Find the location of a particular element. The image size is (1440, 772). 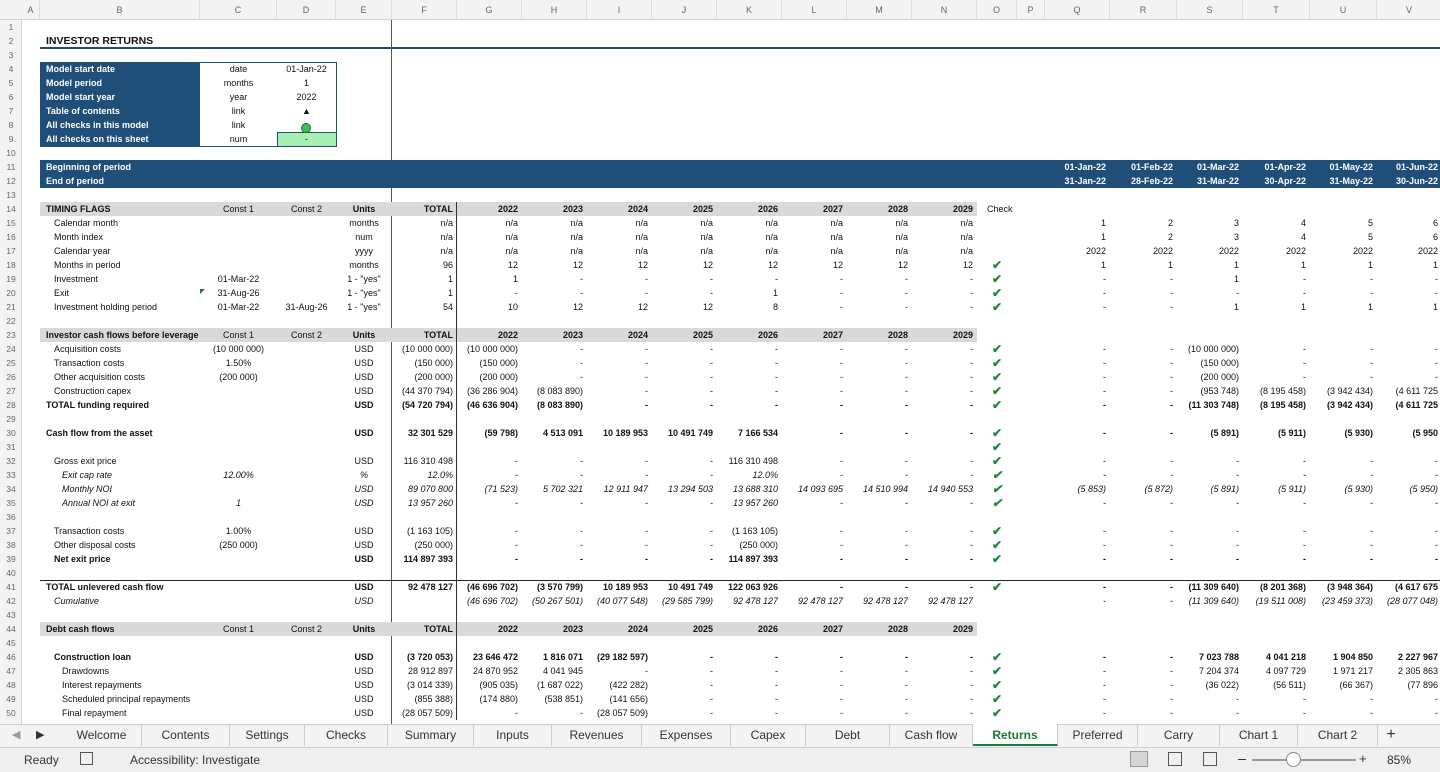

sheet-tab: Revenues is located at coordinates (597, 735).